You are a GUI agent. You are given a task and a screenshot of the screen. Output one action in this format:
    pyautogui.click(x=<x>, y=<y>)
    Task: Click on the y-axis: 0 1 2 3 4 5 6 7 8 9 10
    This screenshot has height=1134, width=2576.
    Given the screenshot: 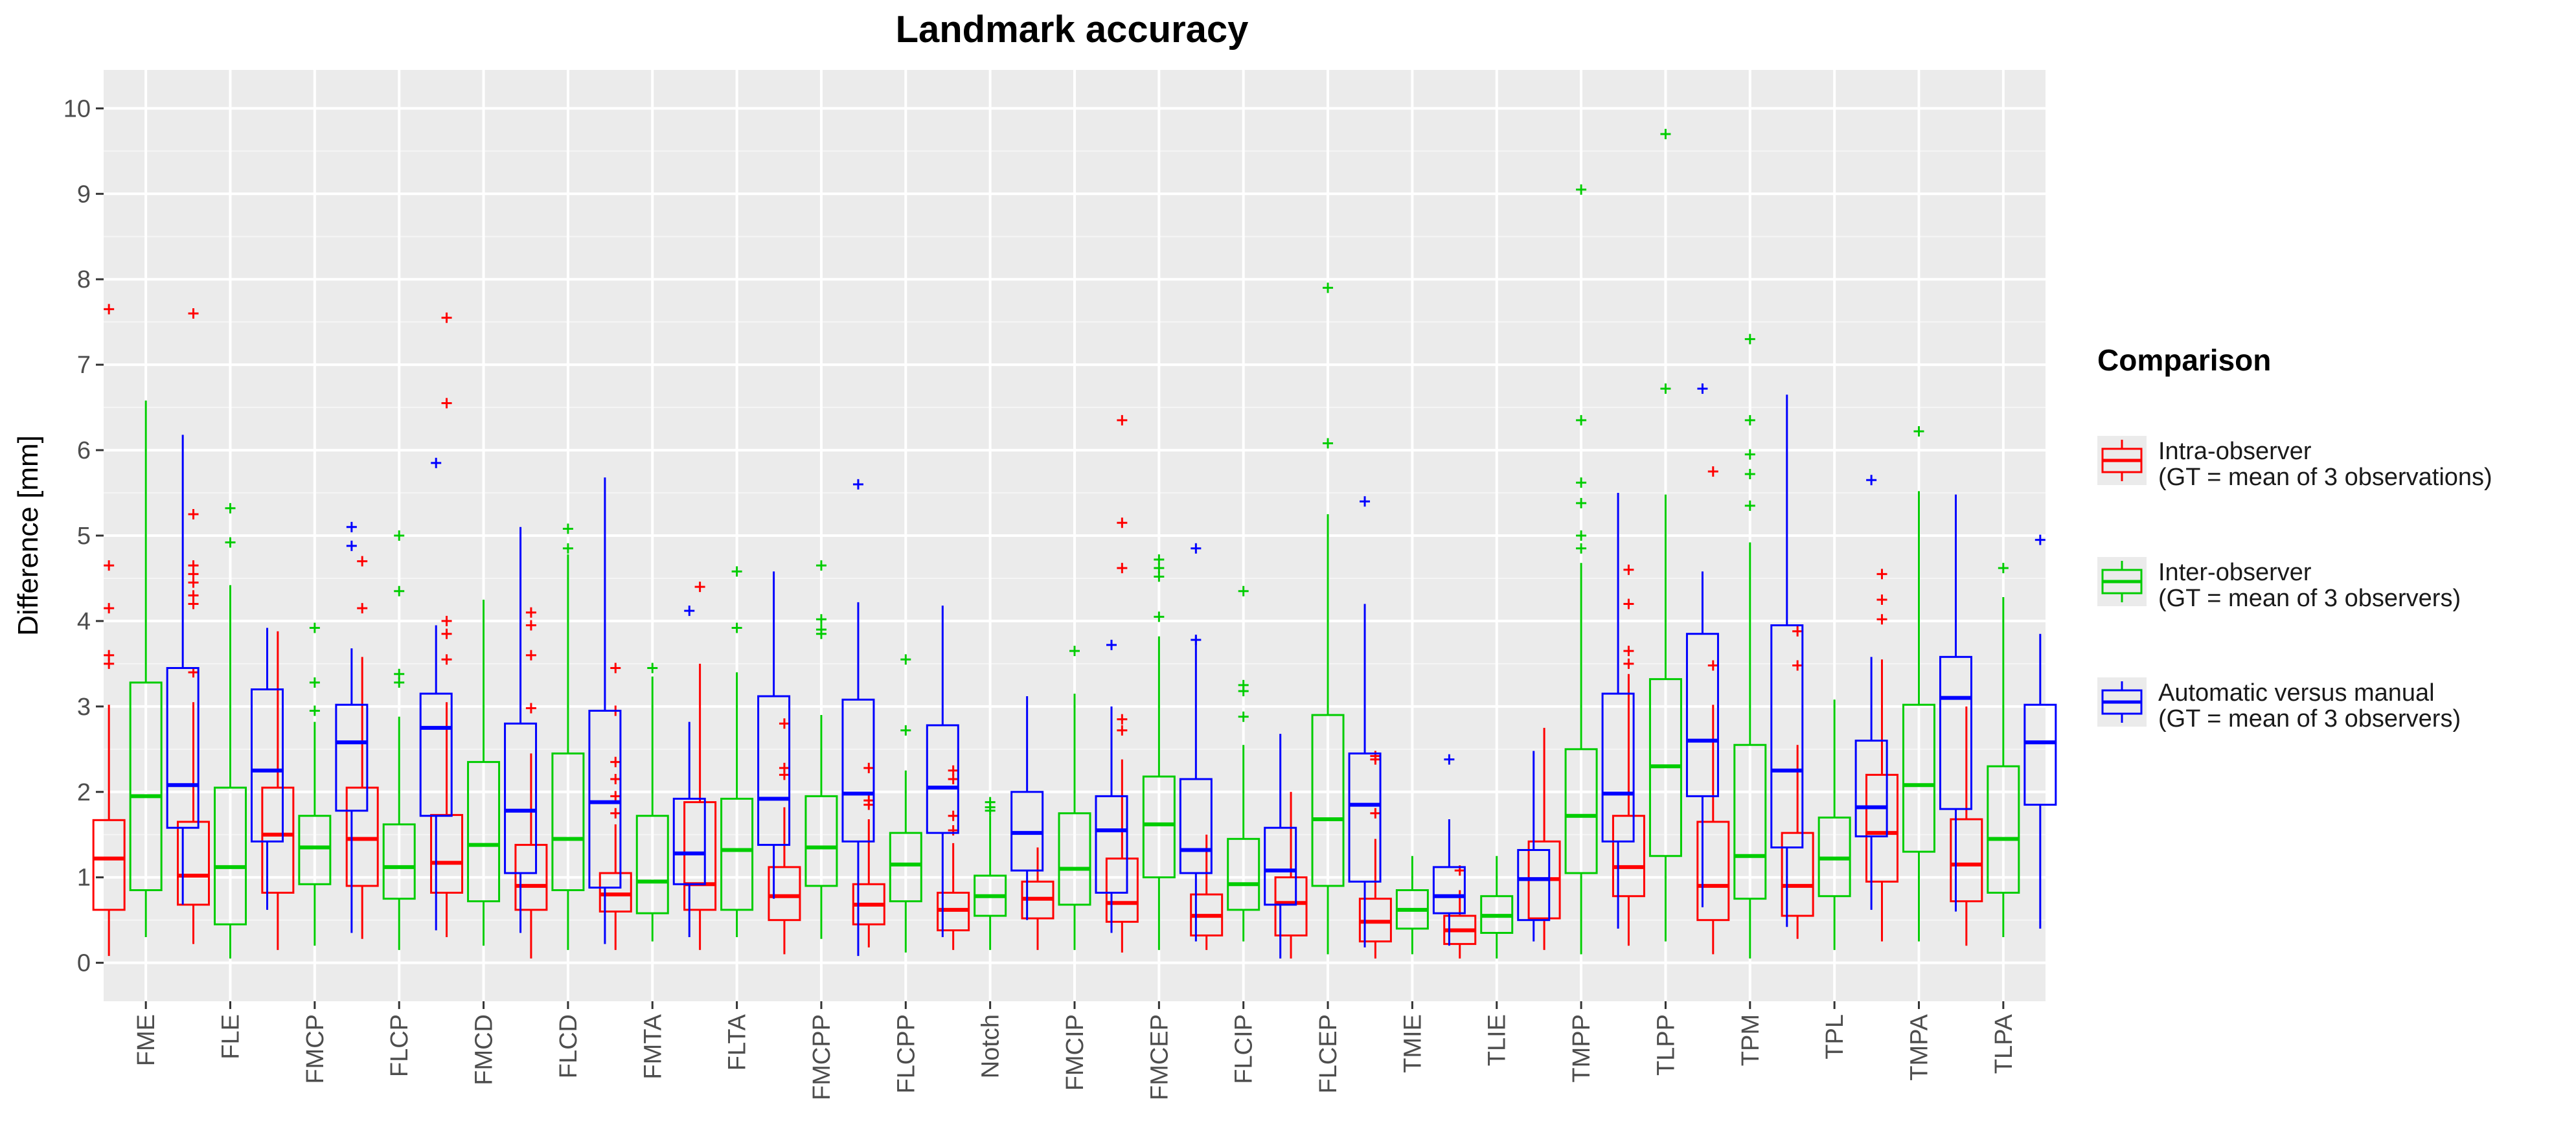 What is the action you would take?
    pyautogui.click(x=83, y=536)
    